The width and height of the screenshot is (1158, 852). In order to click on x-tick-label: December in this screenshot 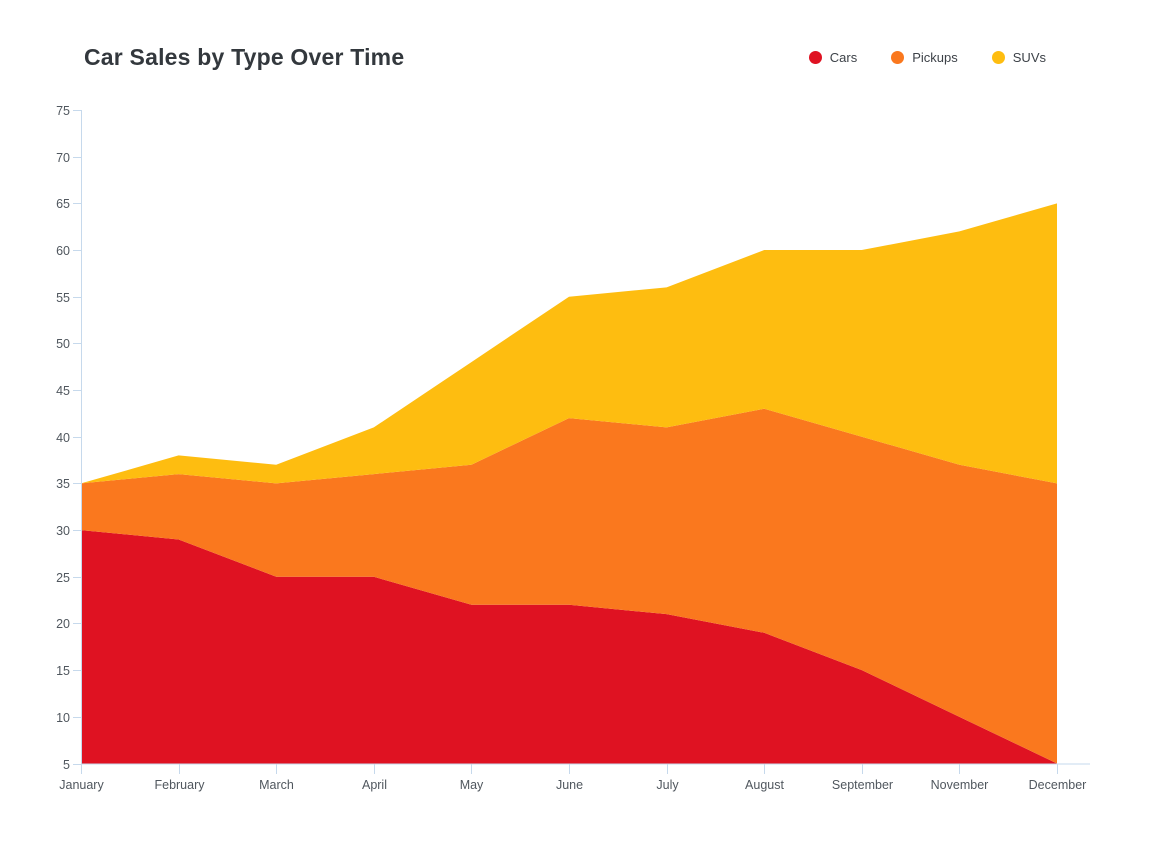, I will do `click(1058, 785)`.